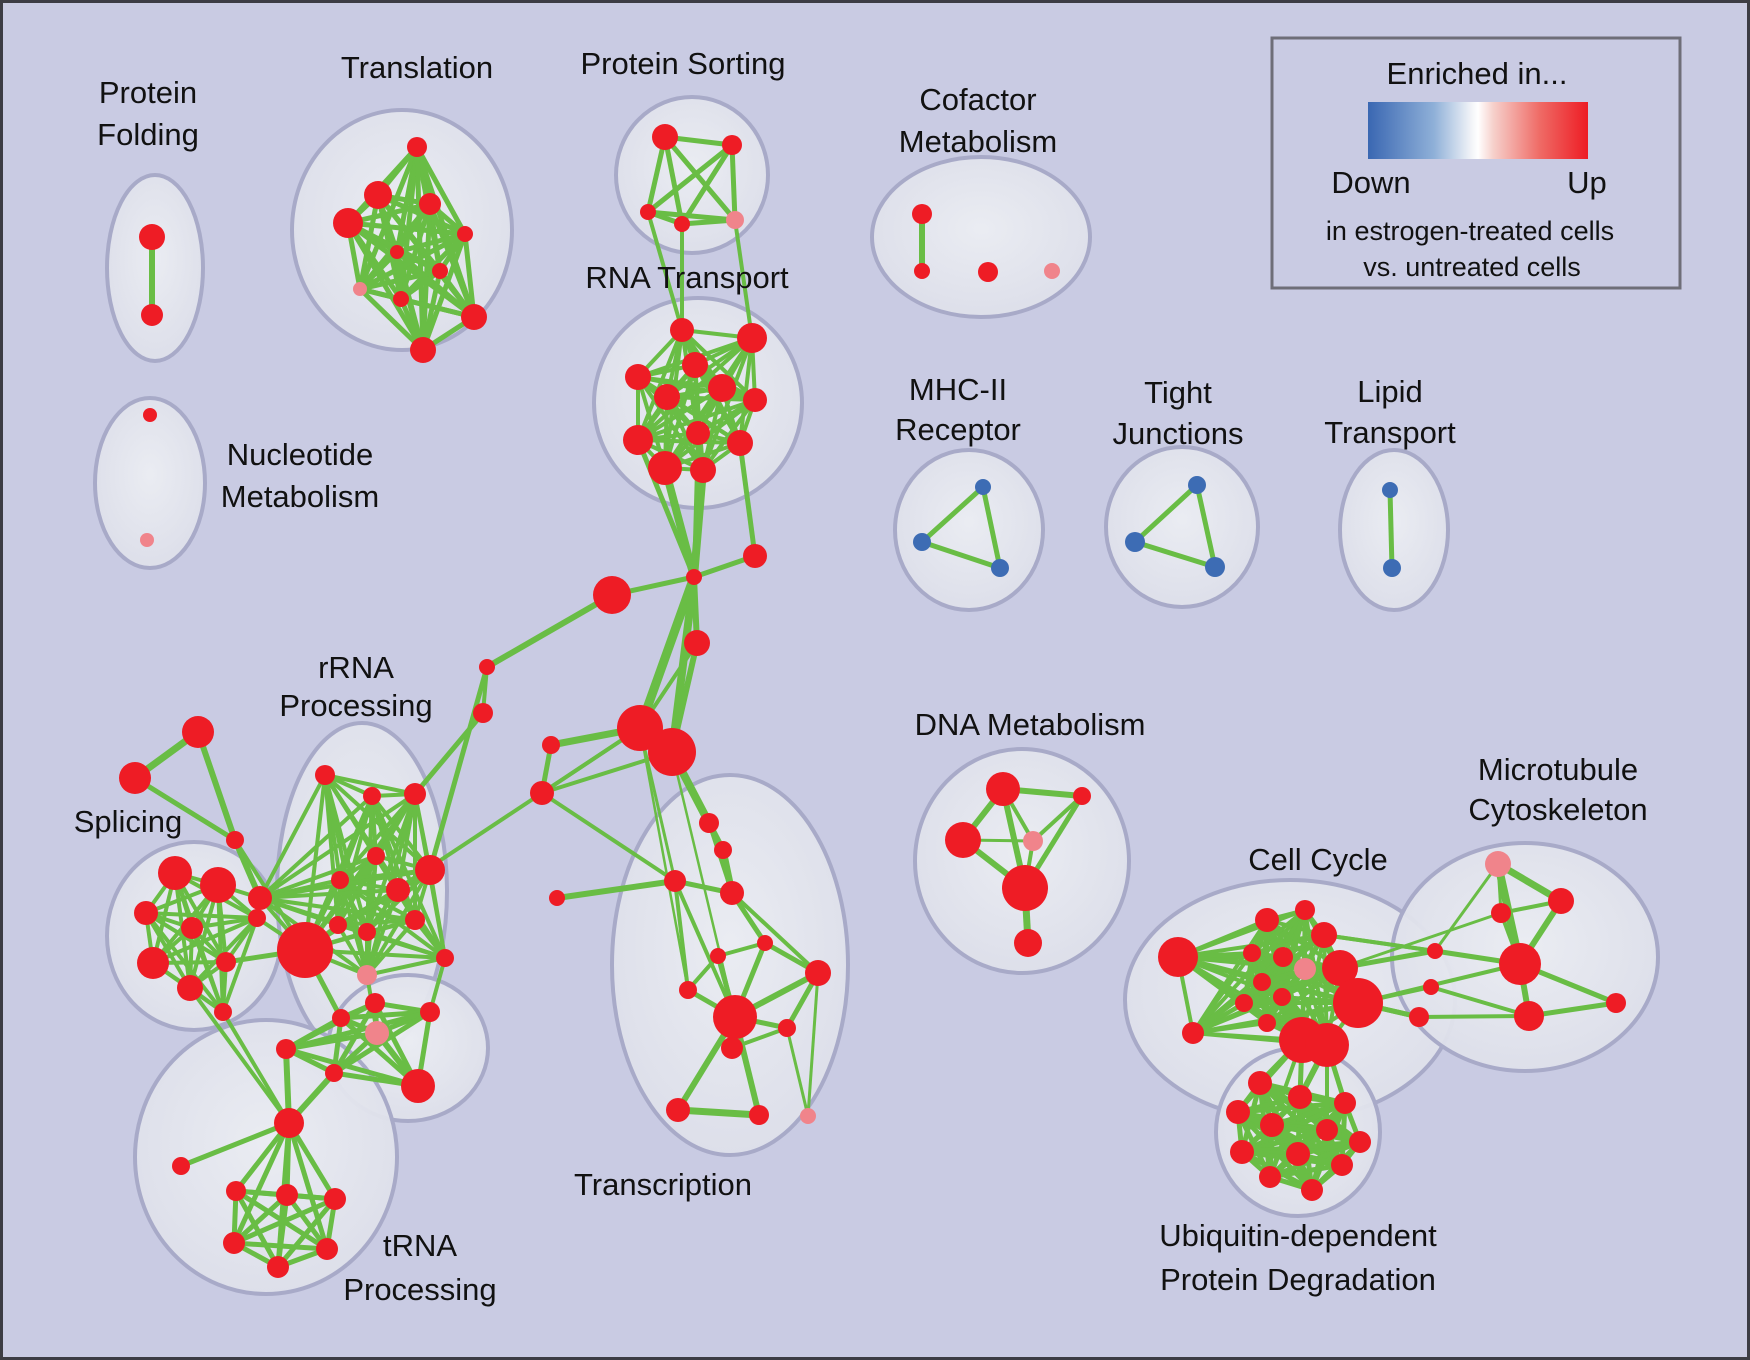 This screenshot has width=1750, height=1360. What do you see at coordinates (420, 1245) in the screenshot?
I see `cluster-label-trna-processing: tRNA` at bounding box center [420, 1245].